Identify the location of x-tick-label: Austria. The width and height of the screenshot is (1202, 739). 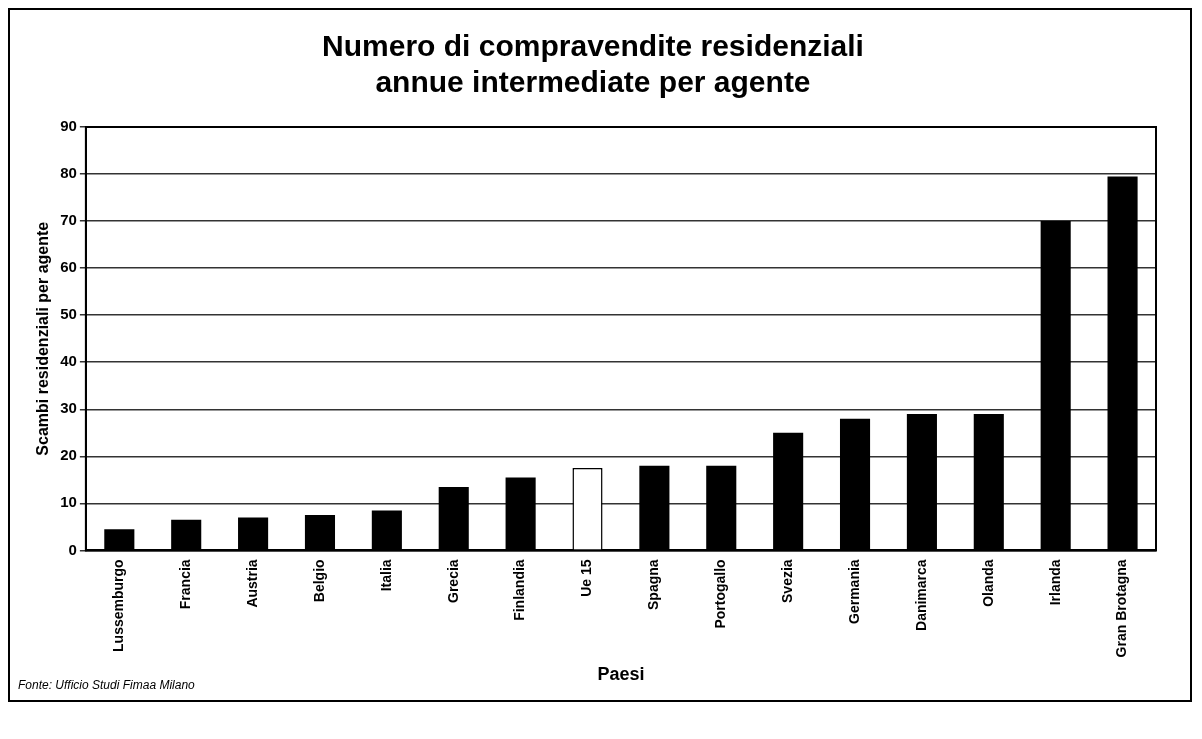
(251, 583).